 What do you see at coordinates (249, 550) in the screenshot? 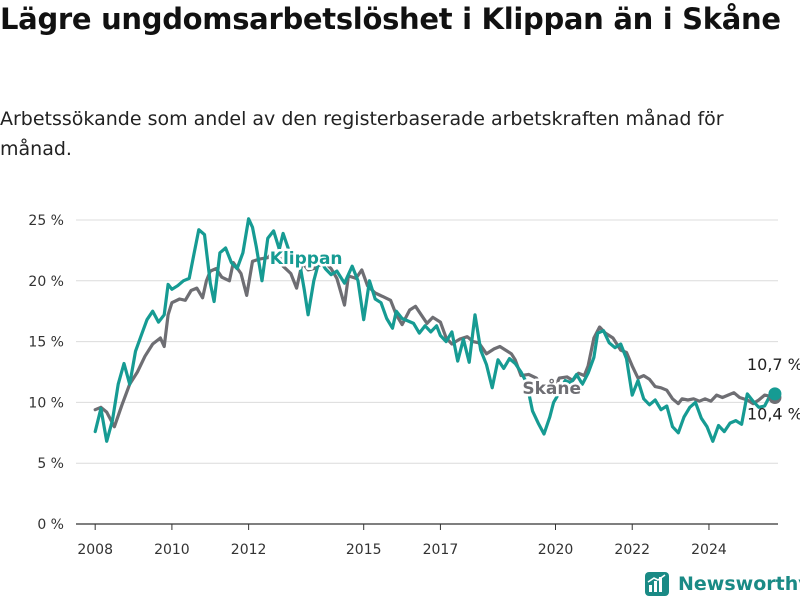
I see `x-tick-label: 2012` at bounding box center [249, 550].